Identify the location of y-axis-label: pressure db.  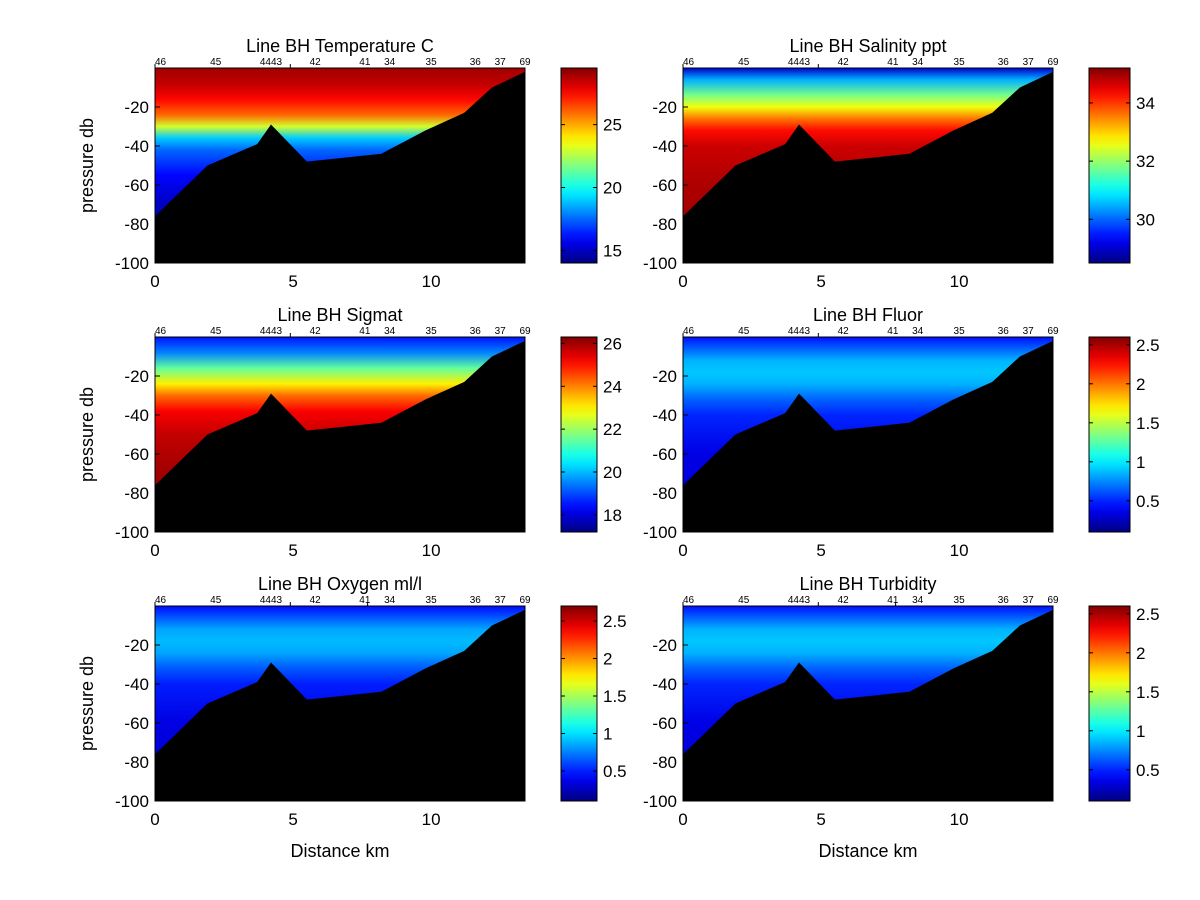
(87, 434).